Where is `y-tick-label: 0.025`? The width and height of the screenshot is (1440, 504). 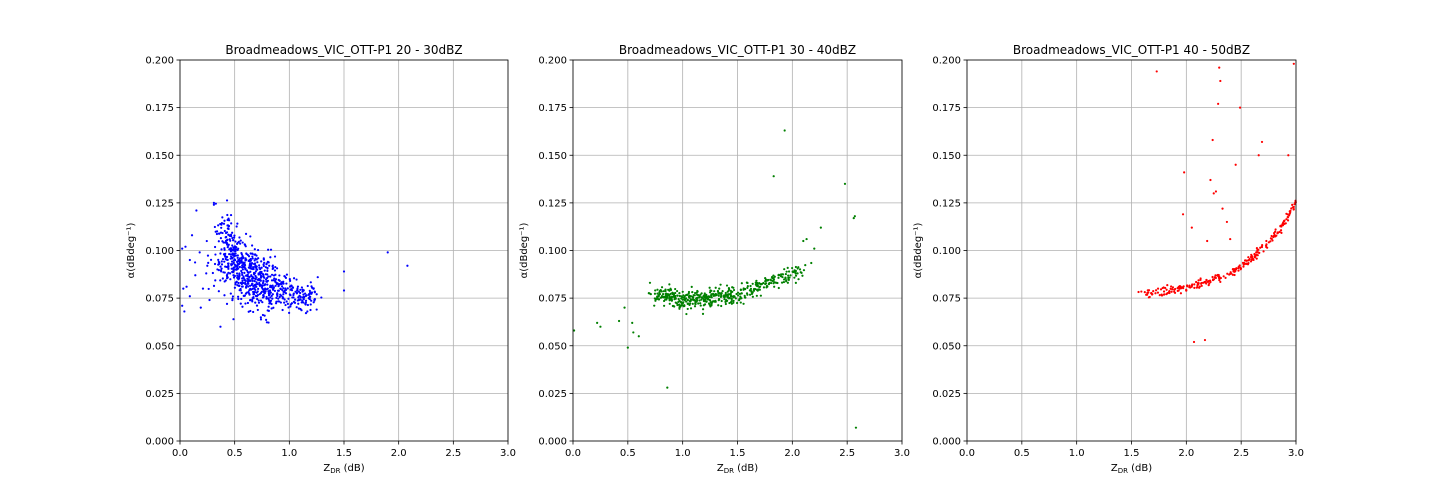
y-tick-label: 0.025 is located at coordinates (946, 394).